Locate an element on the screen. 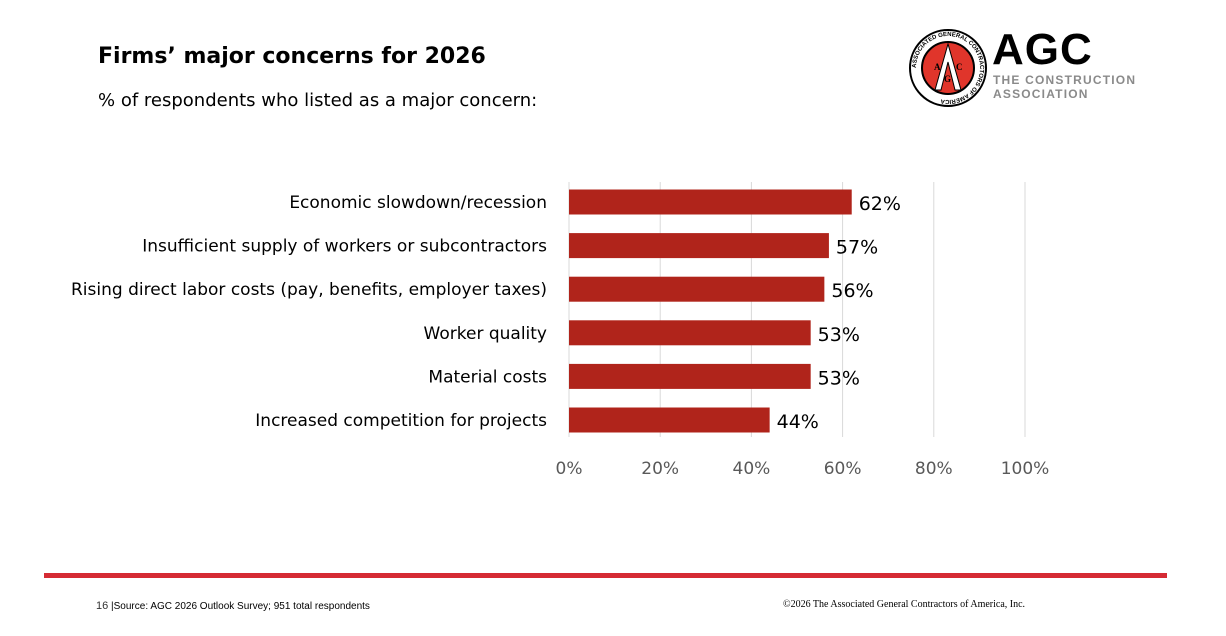  logo-tagline: ASSOCIATION is located at coordinates (1041, 94).